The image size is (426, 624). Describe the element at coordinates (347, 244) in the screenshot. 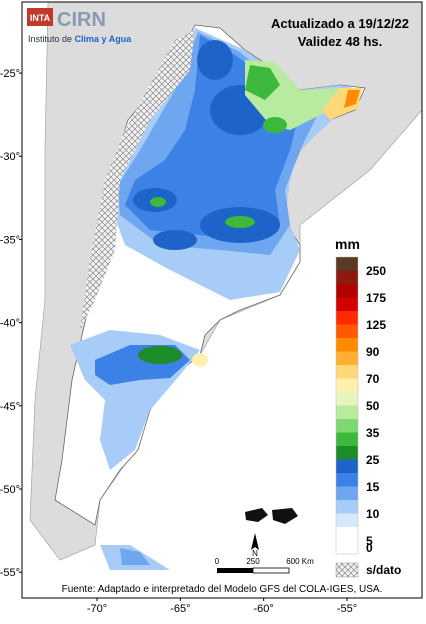

I see `legend-title: mm` at that location.